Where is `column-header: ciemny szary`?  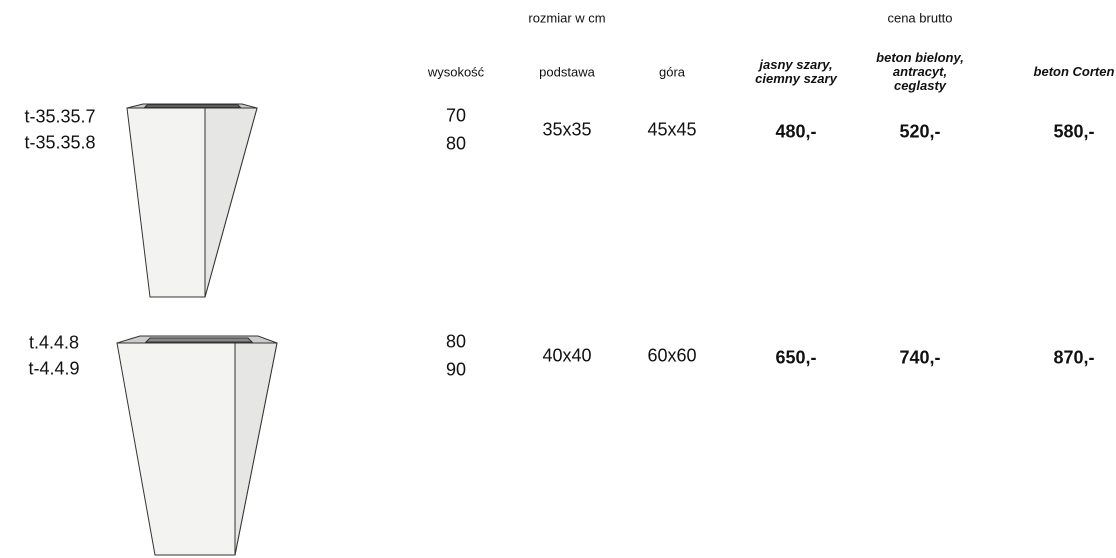 column-header: ciemny szary is located at coordinates (796, 78).